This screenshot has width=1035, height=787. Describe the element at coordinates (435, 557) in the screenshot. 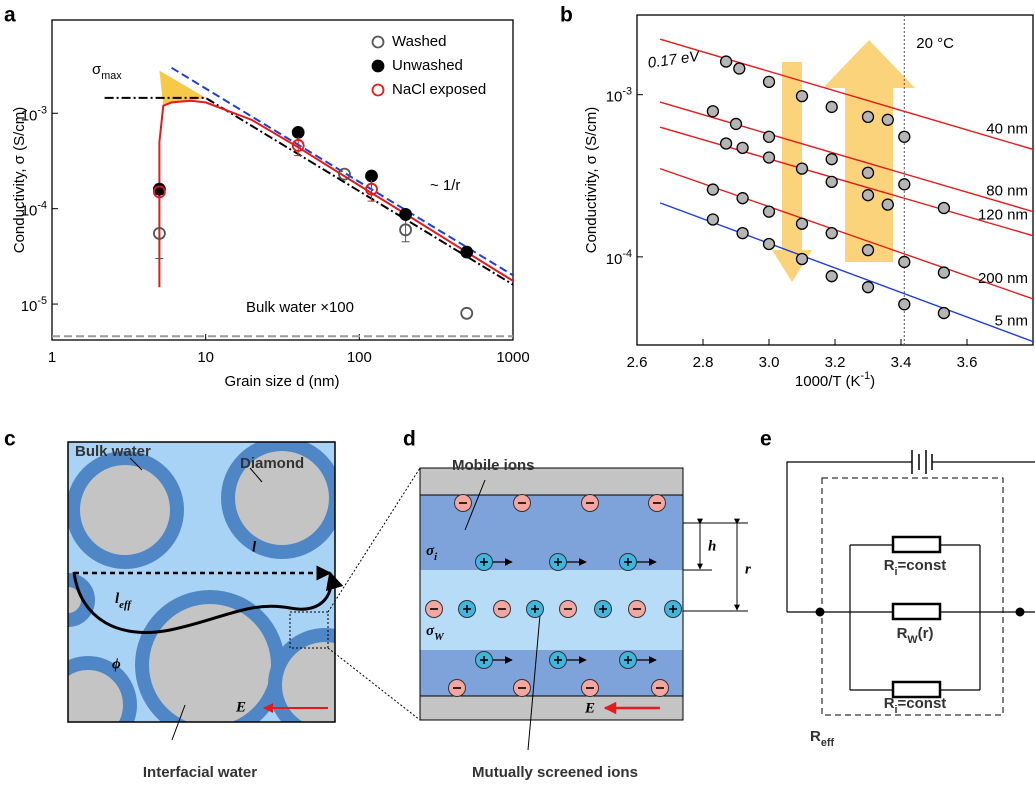

I see `diagram-label-part: i` at that location.